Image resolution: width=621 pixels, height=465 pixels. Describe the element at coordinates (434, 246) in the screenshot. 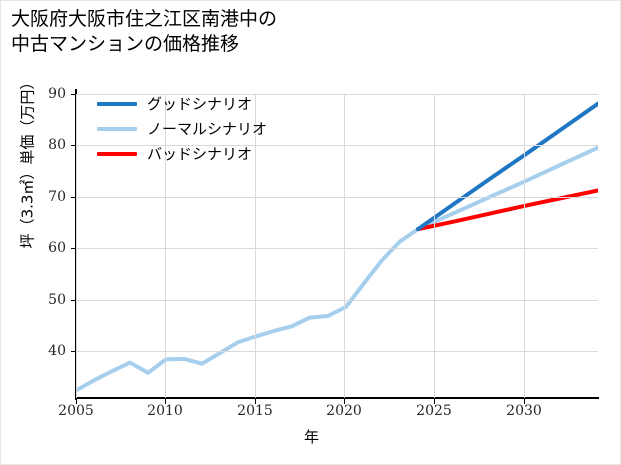

I see `gridline-x-2025` at that location.